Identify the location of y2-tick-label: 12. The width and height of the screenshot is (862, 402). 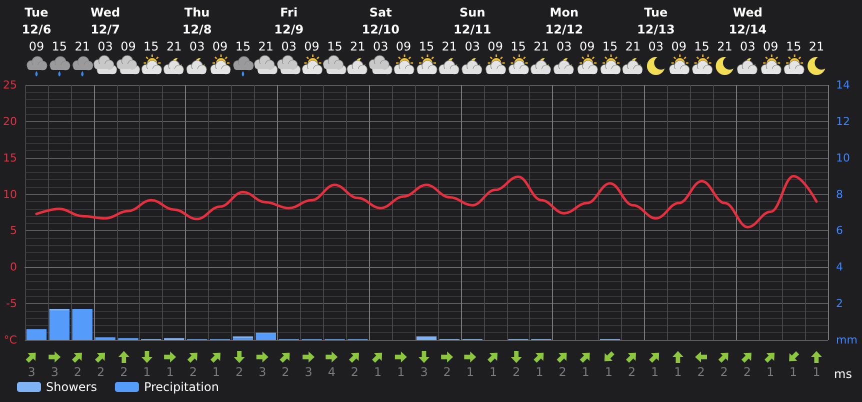
(843, 121).